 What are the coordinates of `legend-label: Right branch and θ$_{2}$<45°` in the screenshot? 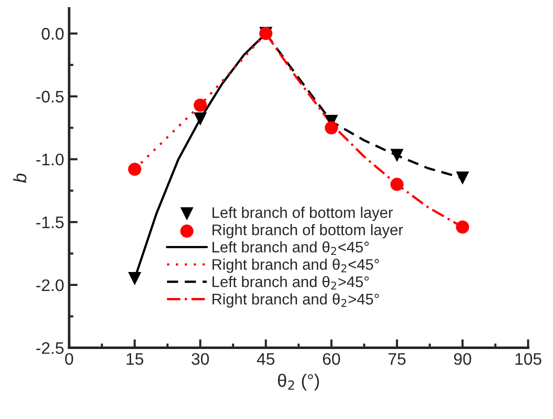 It's located at (295, 265).